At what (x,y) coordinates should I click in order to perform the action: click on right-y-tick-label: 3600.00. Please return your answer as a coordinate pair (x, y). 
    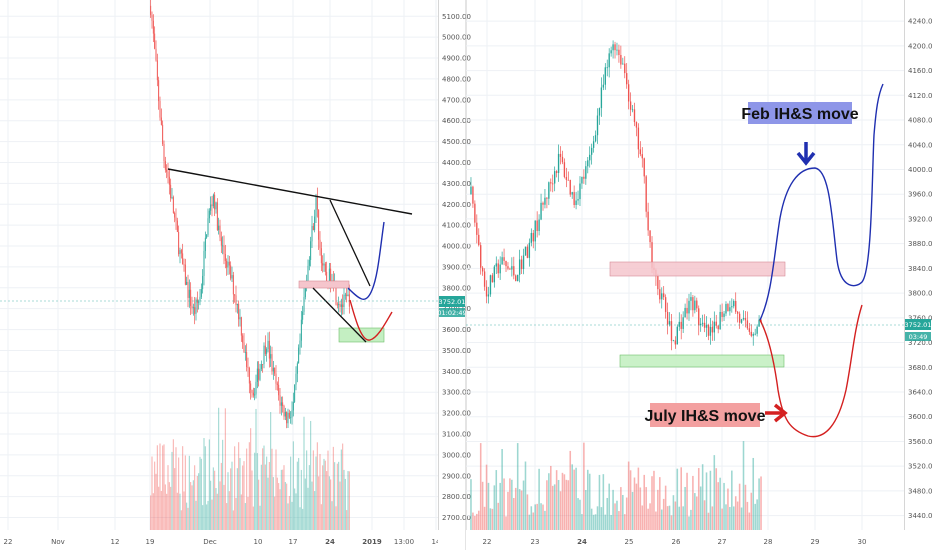
    Looking at the image, I should click on (920, 417).